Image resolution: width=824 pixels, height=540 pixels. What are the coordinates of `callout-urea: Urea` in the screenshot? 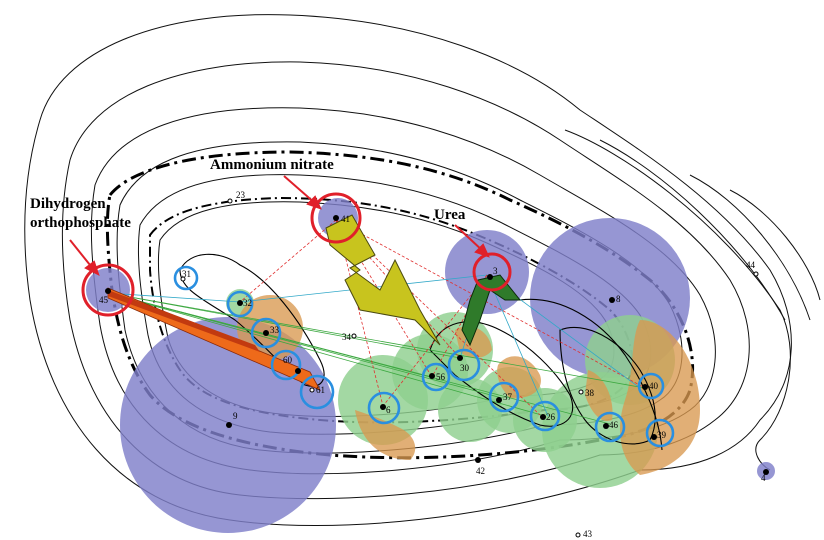 It's located at (450, 215).